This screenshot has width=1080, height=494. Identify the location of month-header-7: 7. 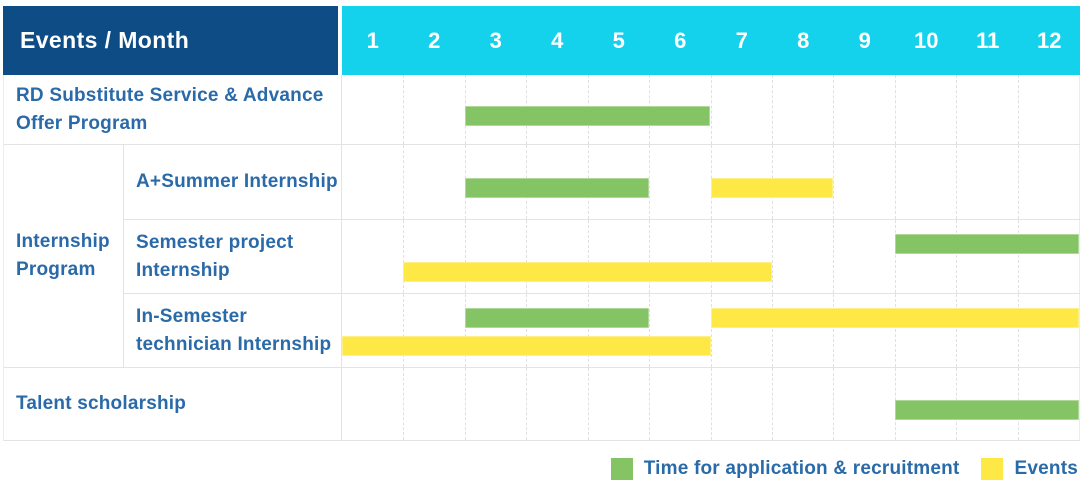
(741, 40).